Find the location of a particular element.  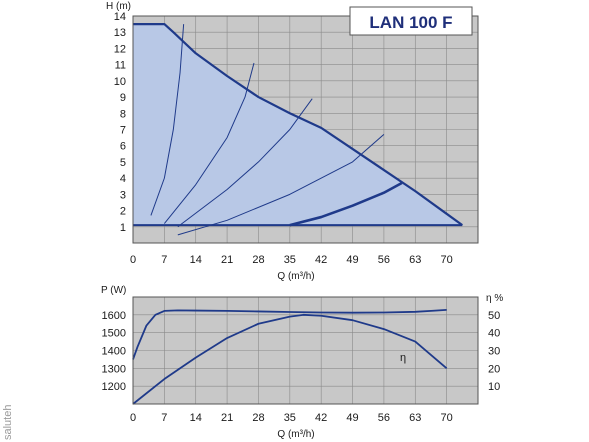

title-box is located at coordinates (411, 21).